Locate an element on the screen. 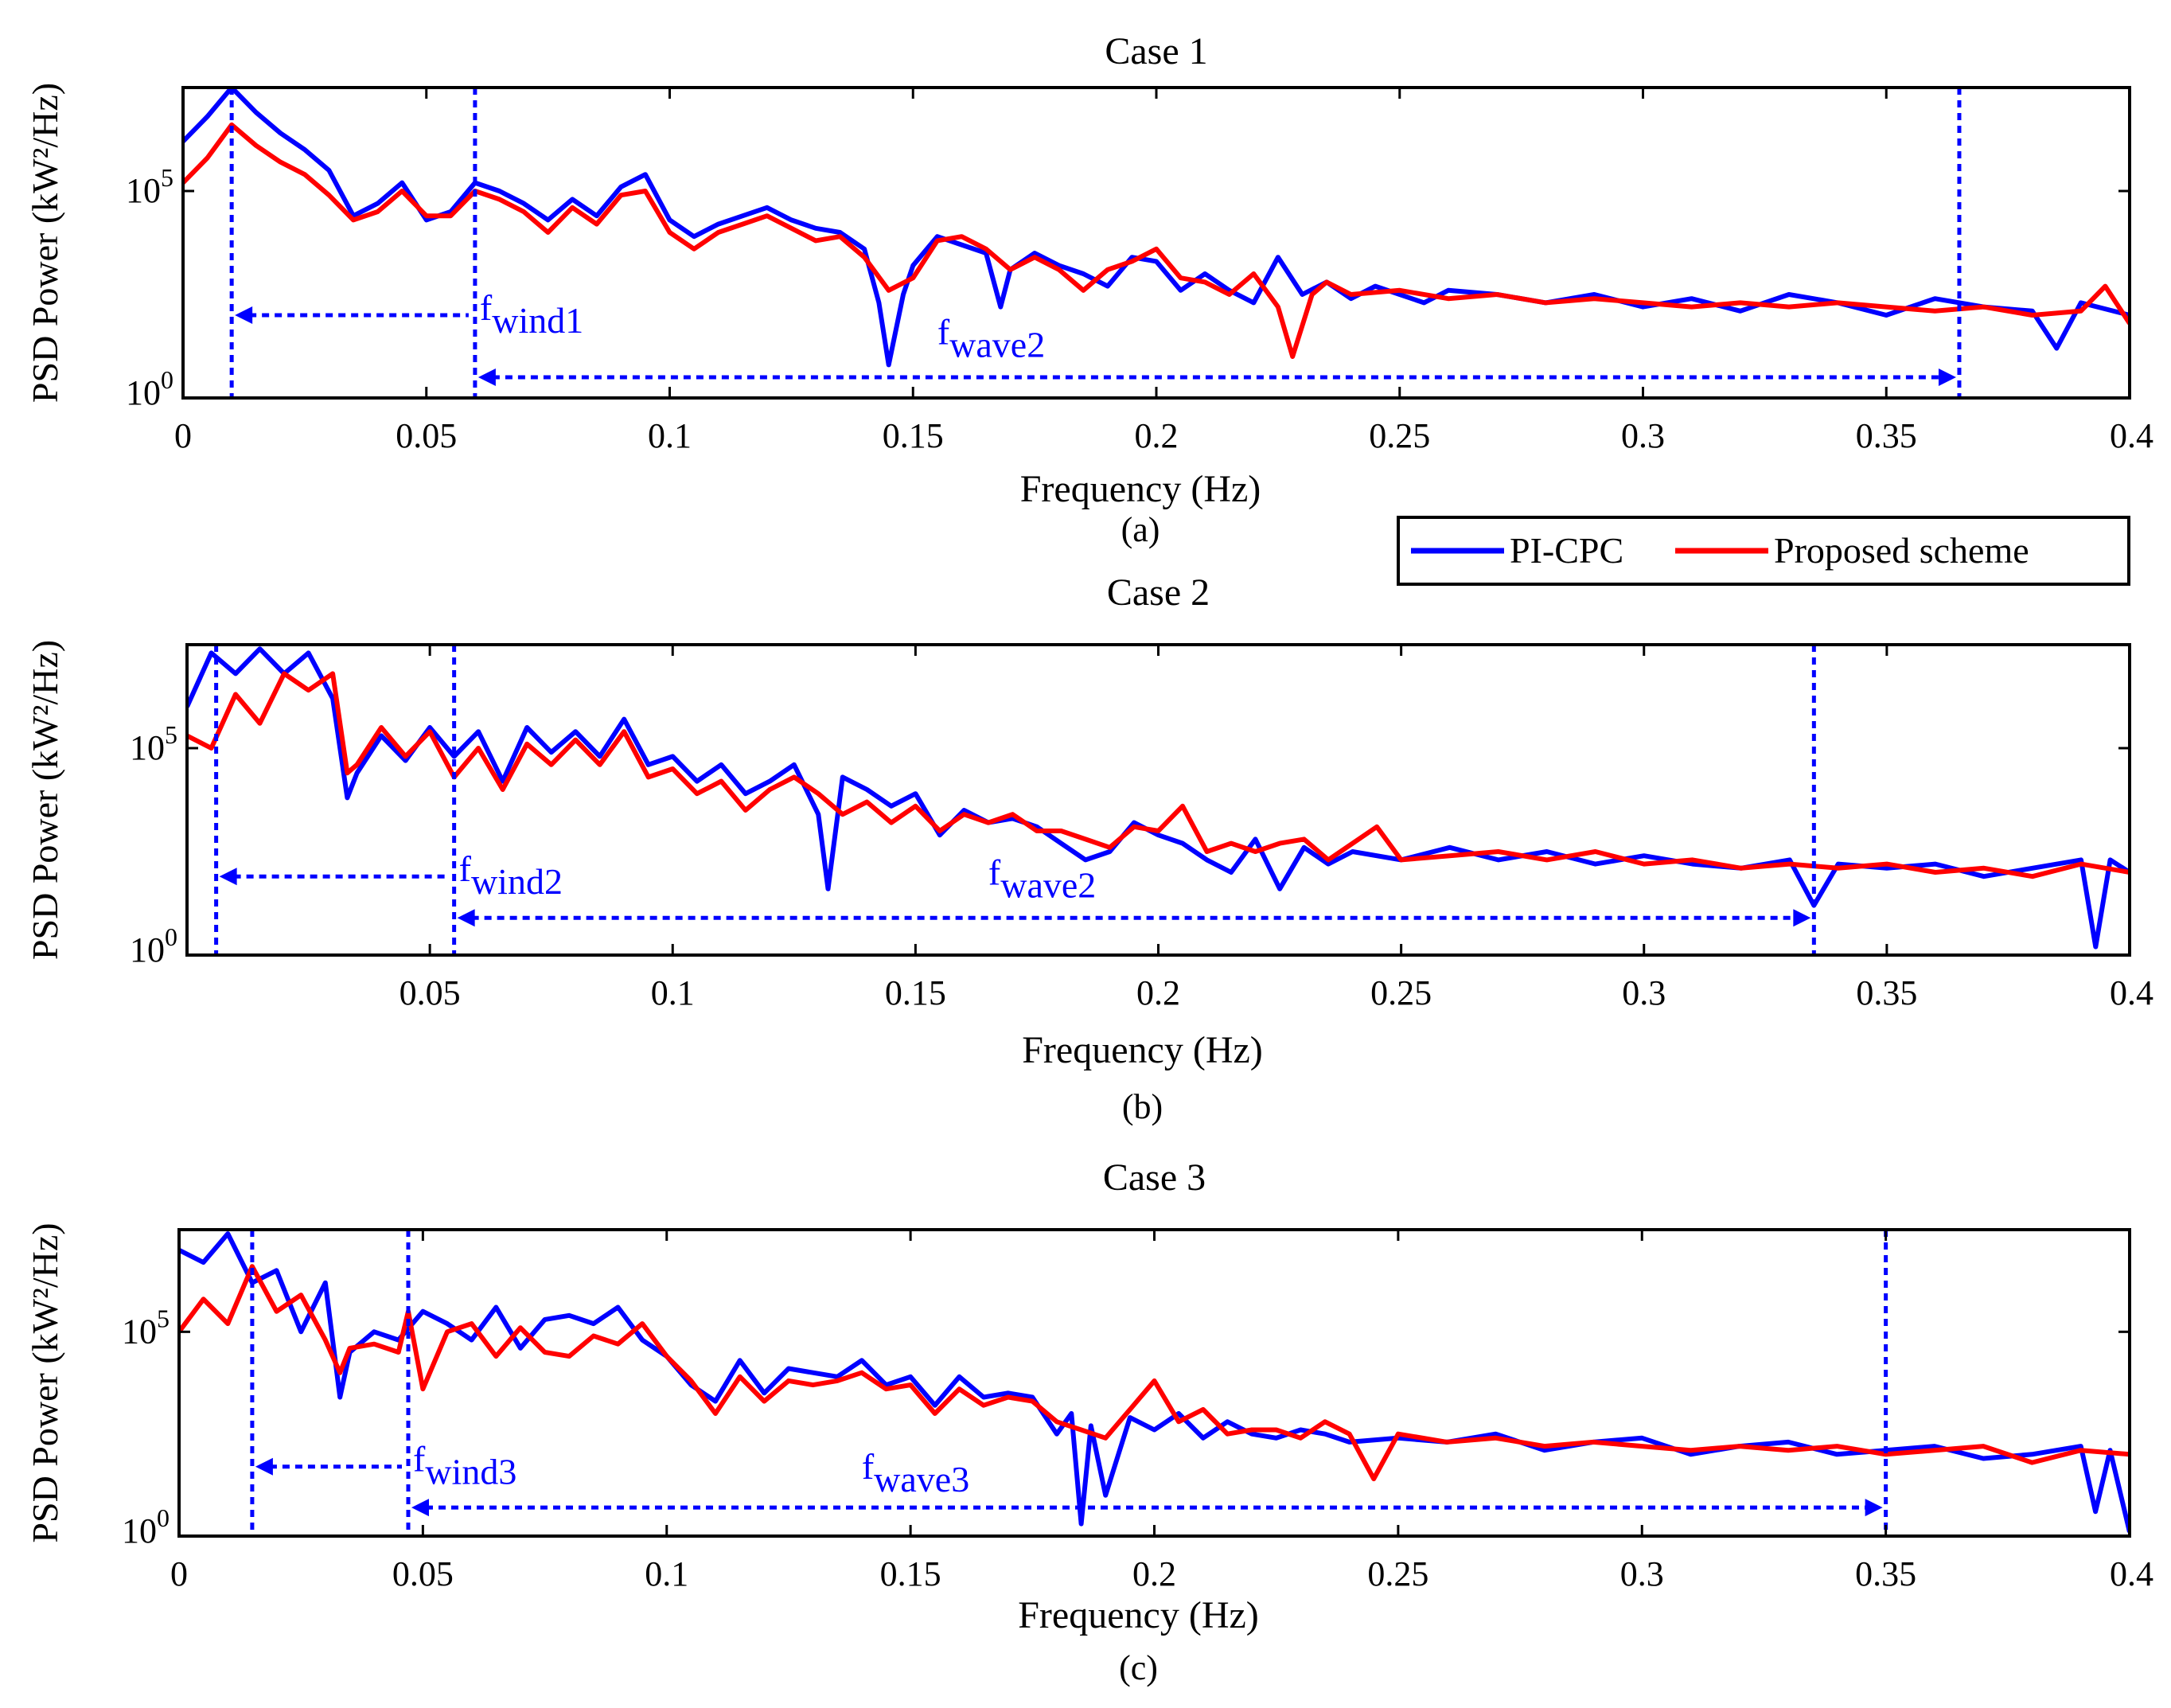  series-group is located at coordinates (1156, 228).